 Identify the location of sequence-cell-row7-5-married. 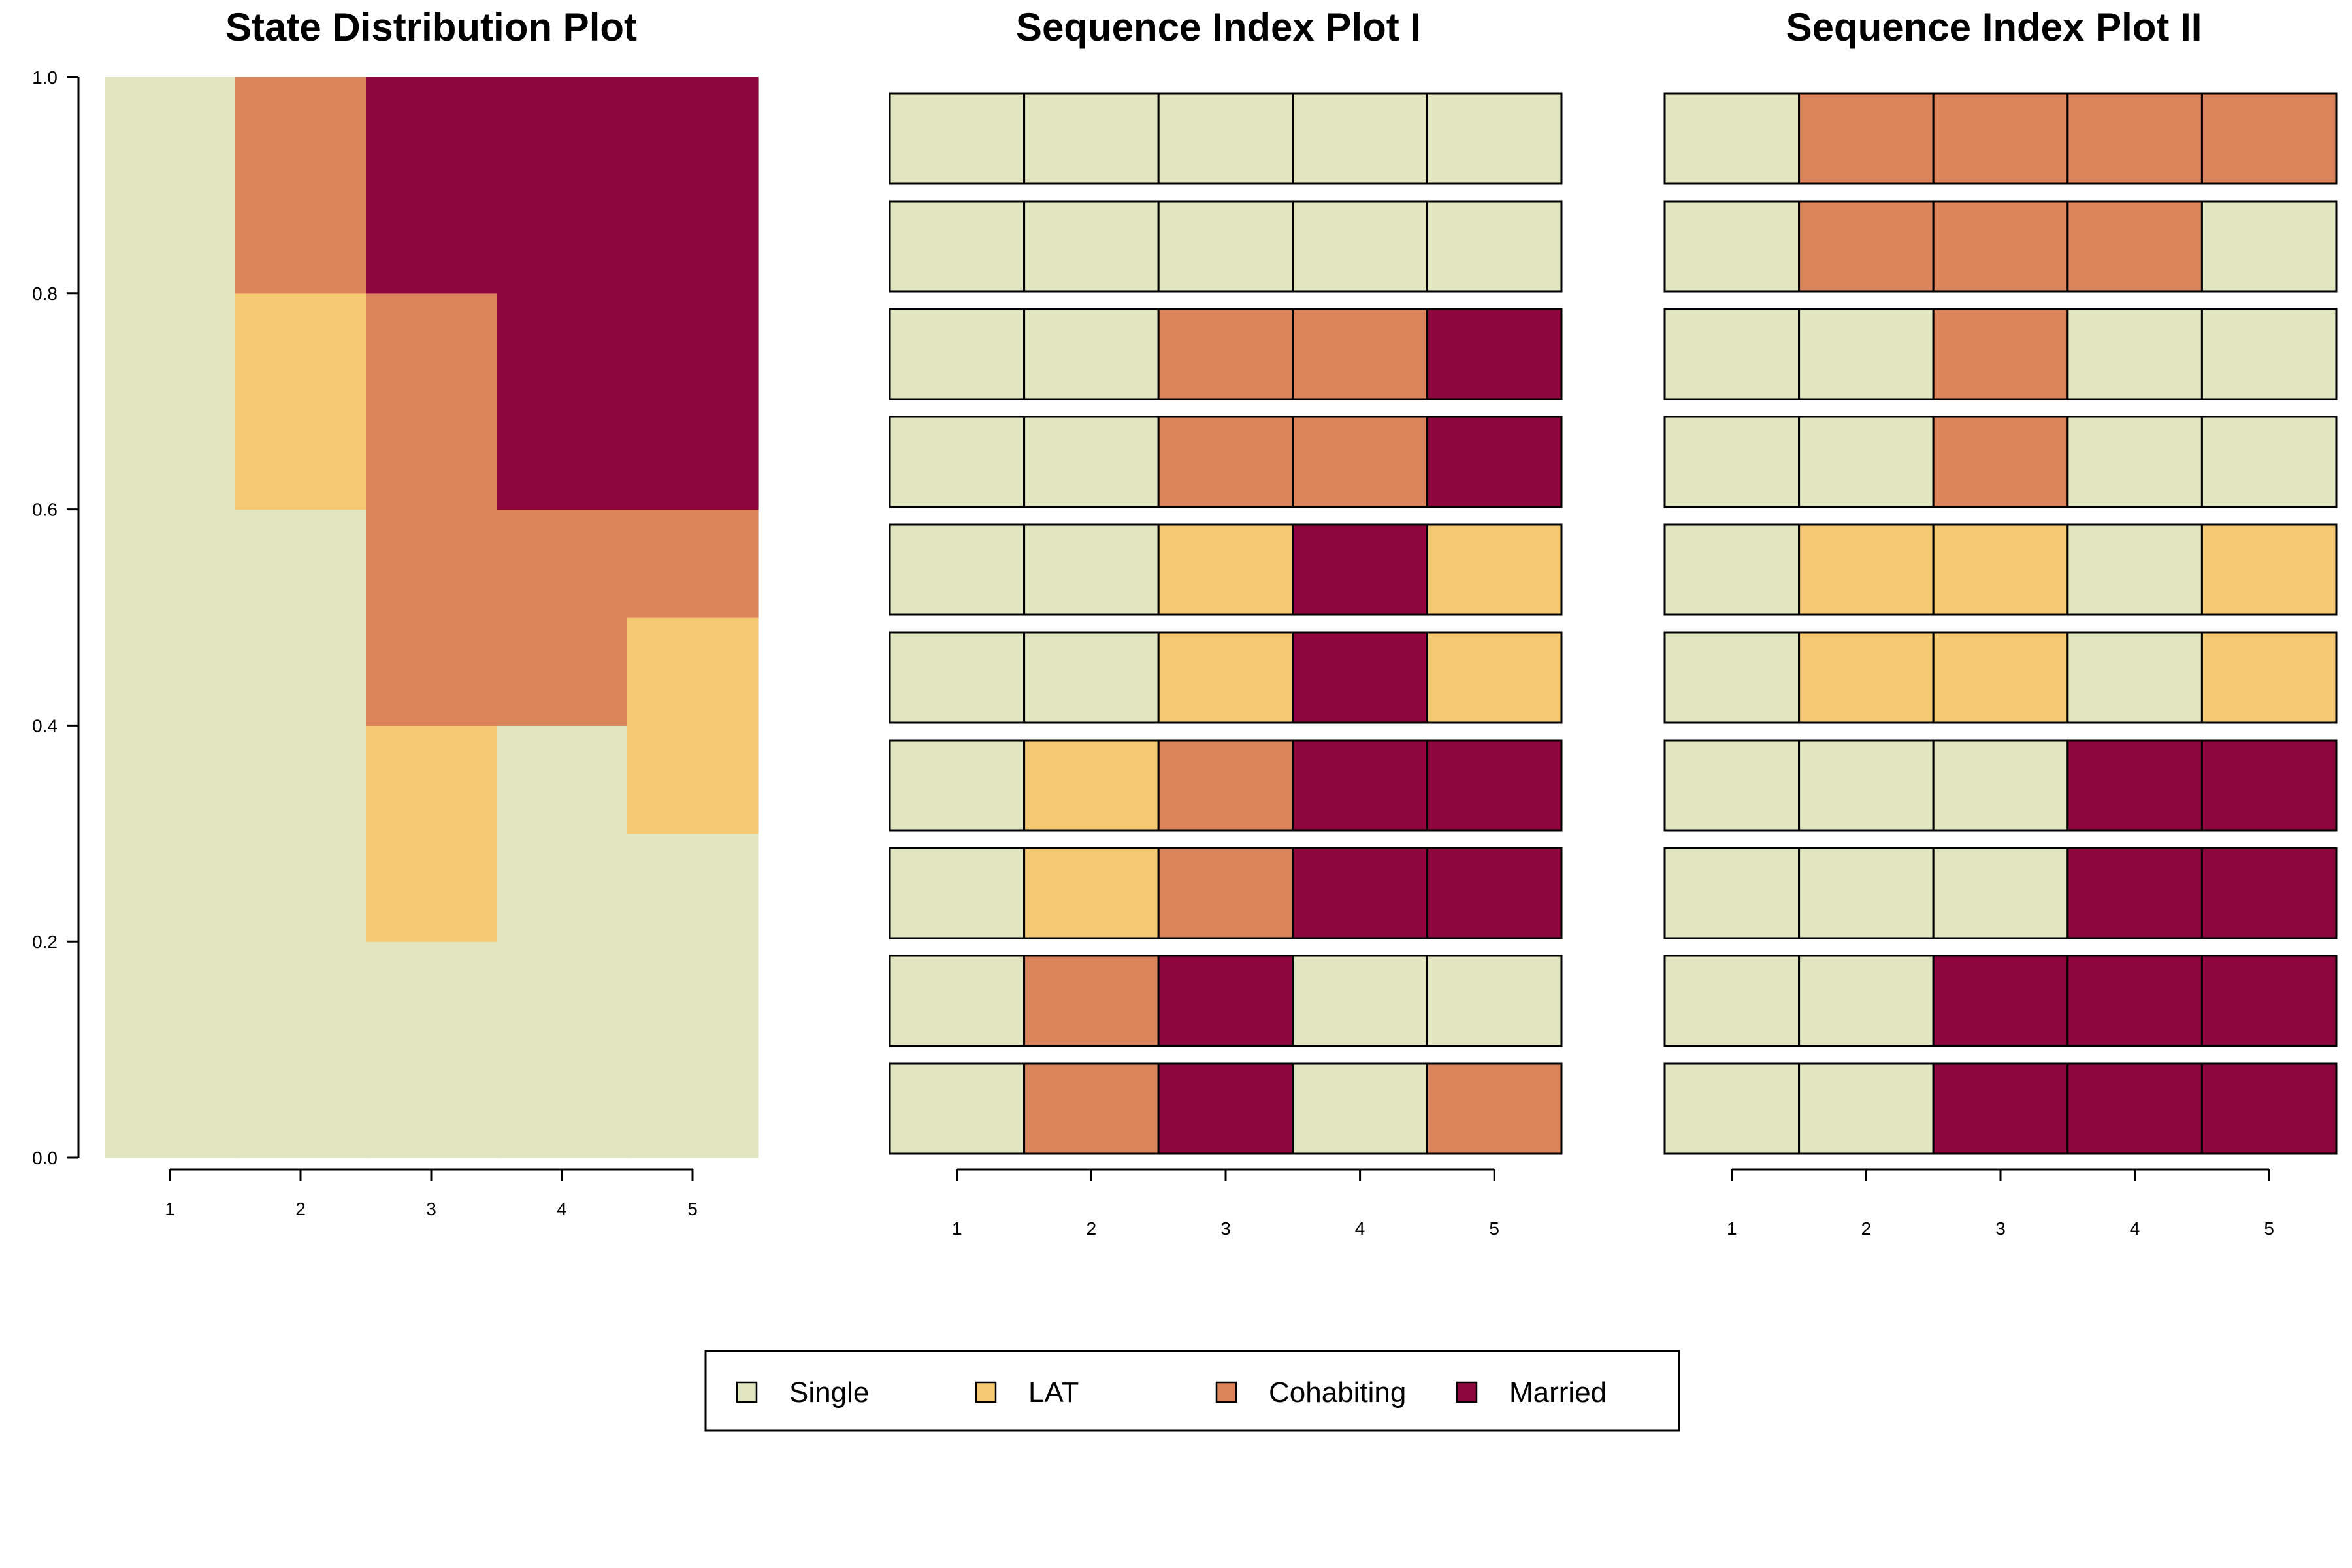
(1494, 785).